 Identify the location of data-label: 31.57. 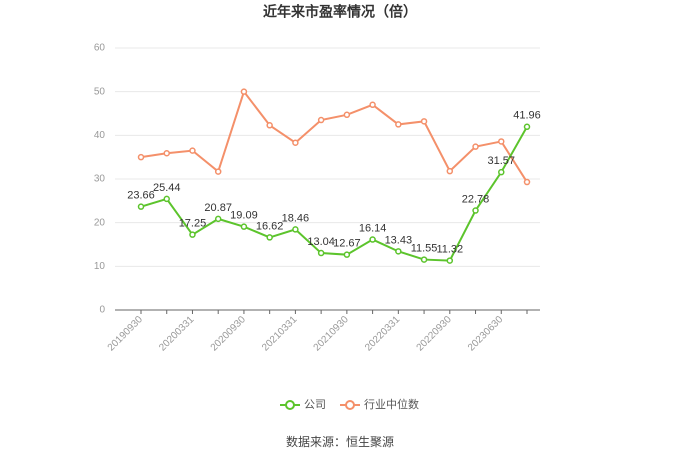
(502, 161).